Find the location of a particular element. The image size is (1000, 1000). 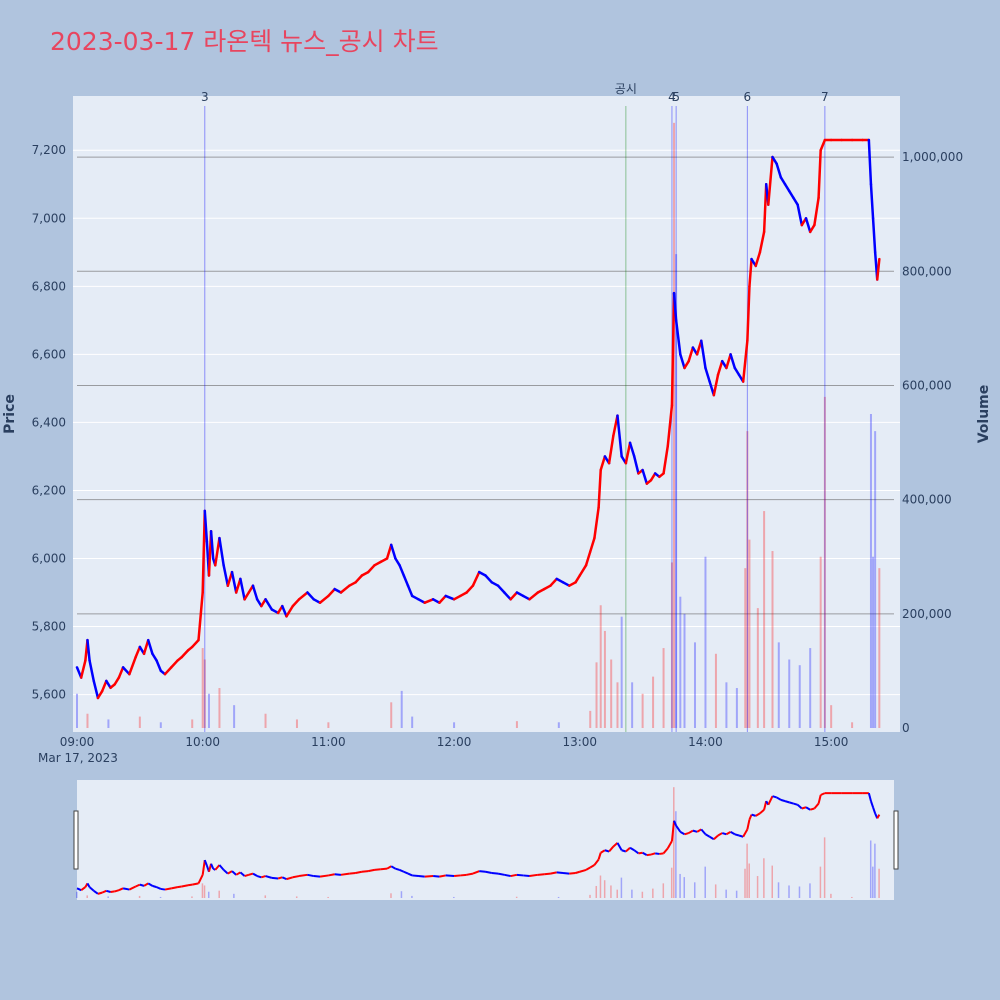

range-slider-right-handle is located at coordinates (896, 840).